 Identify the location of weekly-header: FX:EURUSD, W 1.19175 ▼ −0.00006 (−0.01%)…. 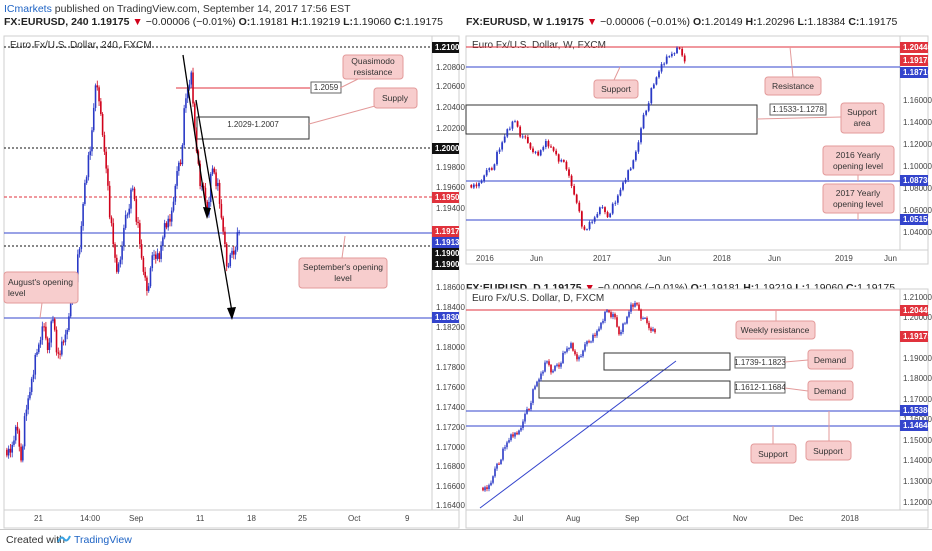
(682, 22).